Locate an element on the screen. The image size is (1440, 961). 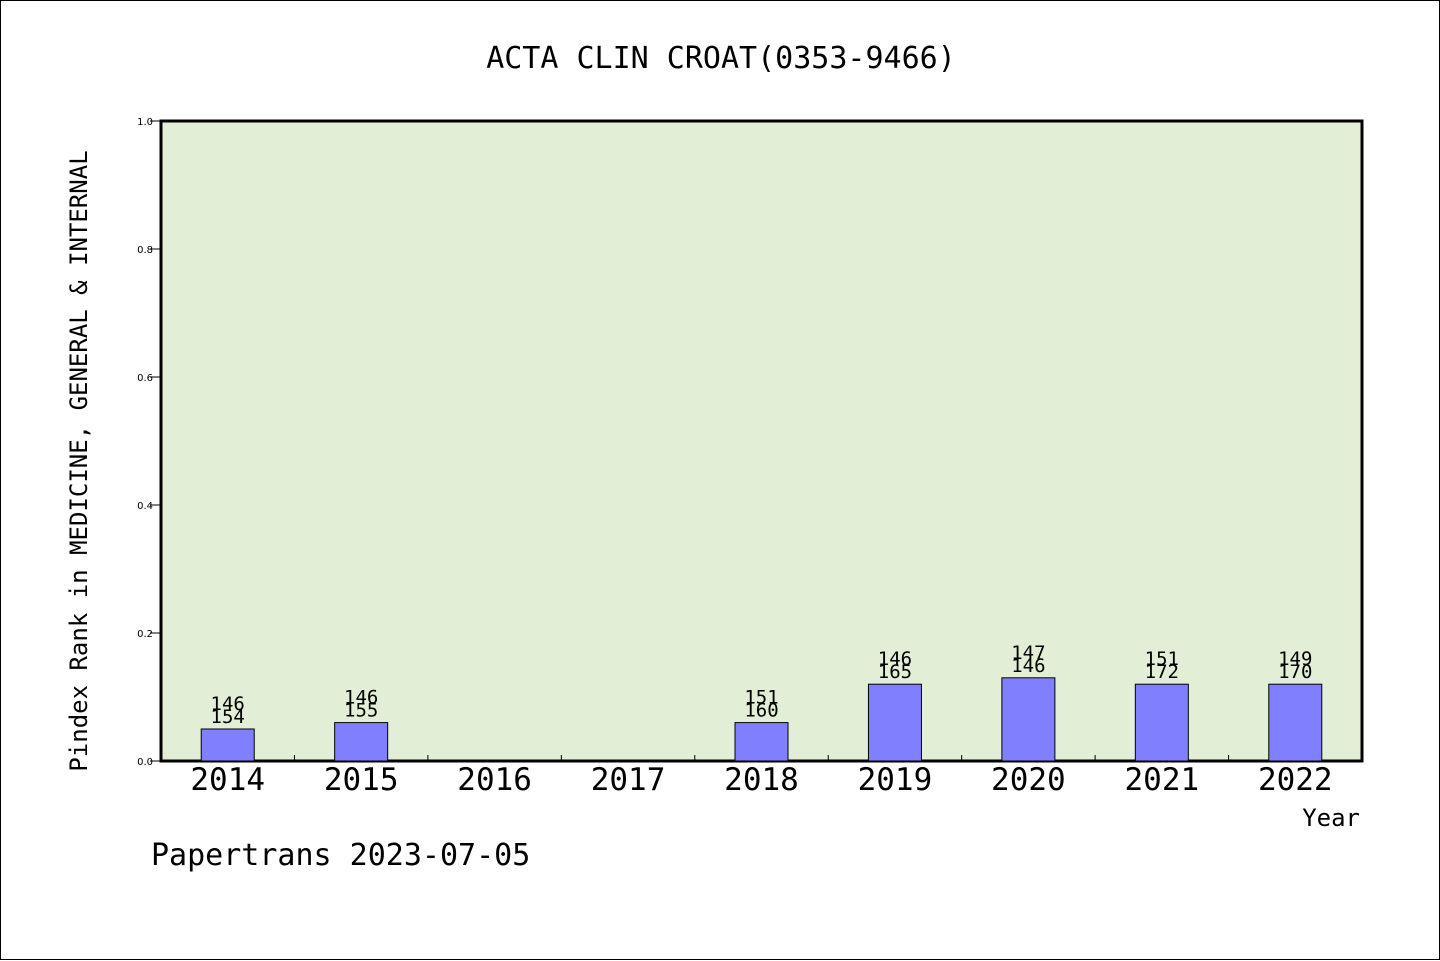
bar-label-bottom: 165 is located at coordinates (895, 672).